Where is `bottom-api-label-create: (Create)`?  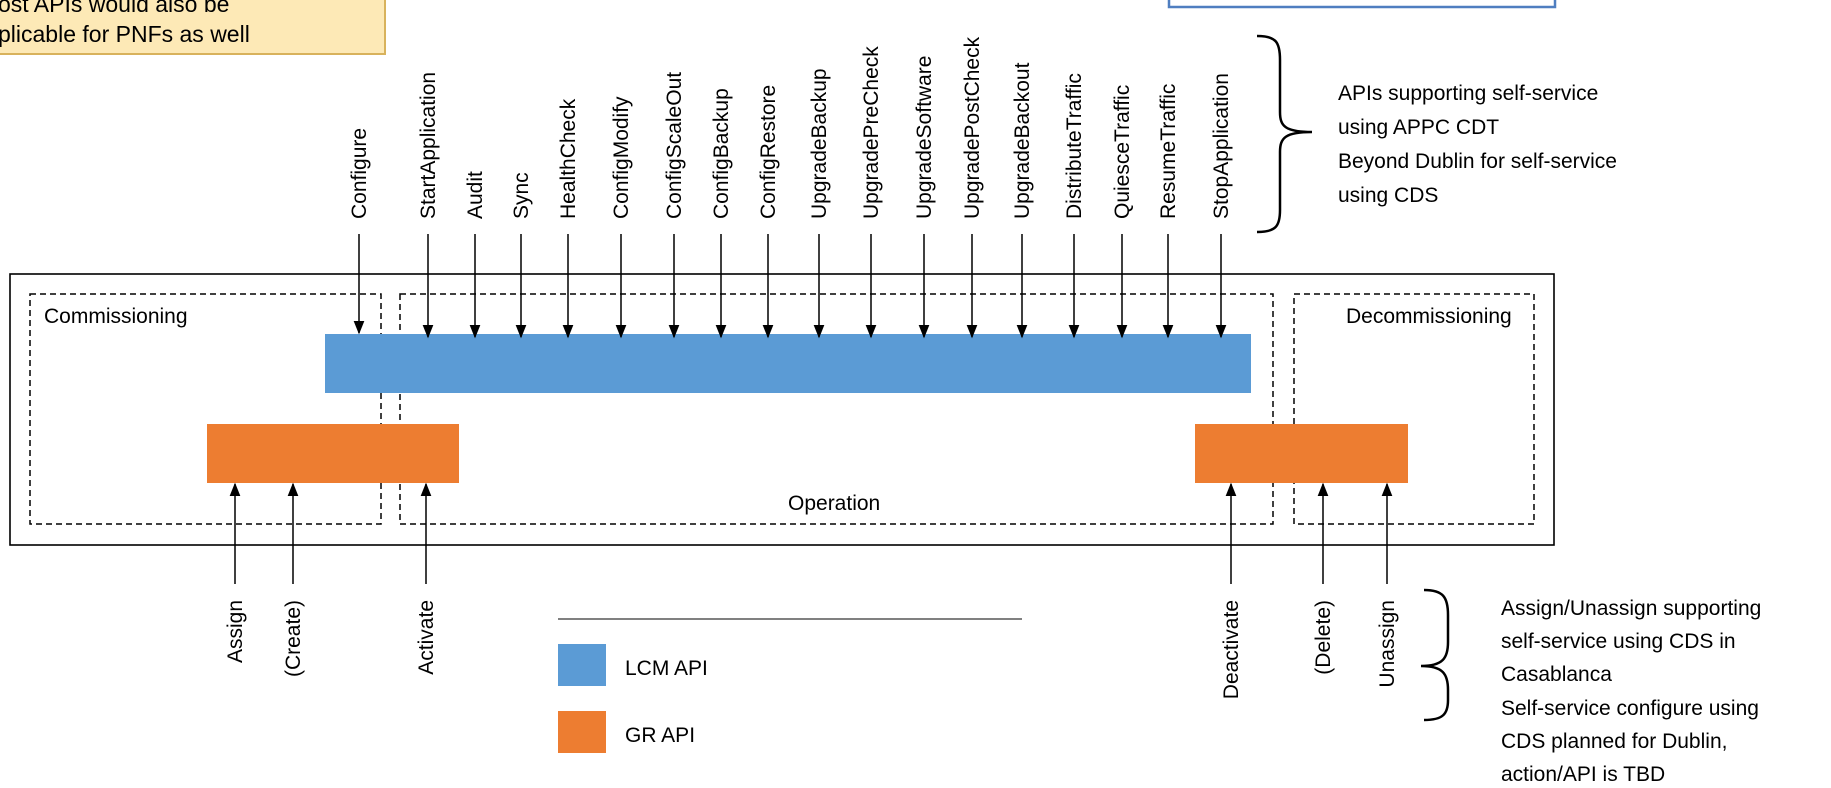 bottom-api-label-create: (Create) is located at coordinates (293, 638).